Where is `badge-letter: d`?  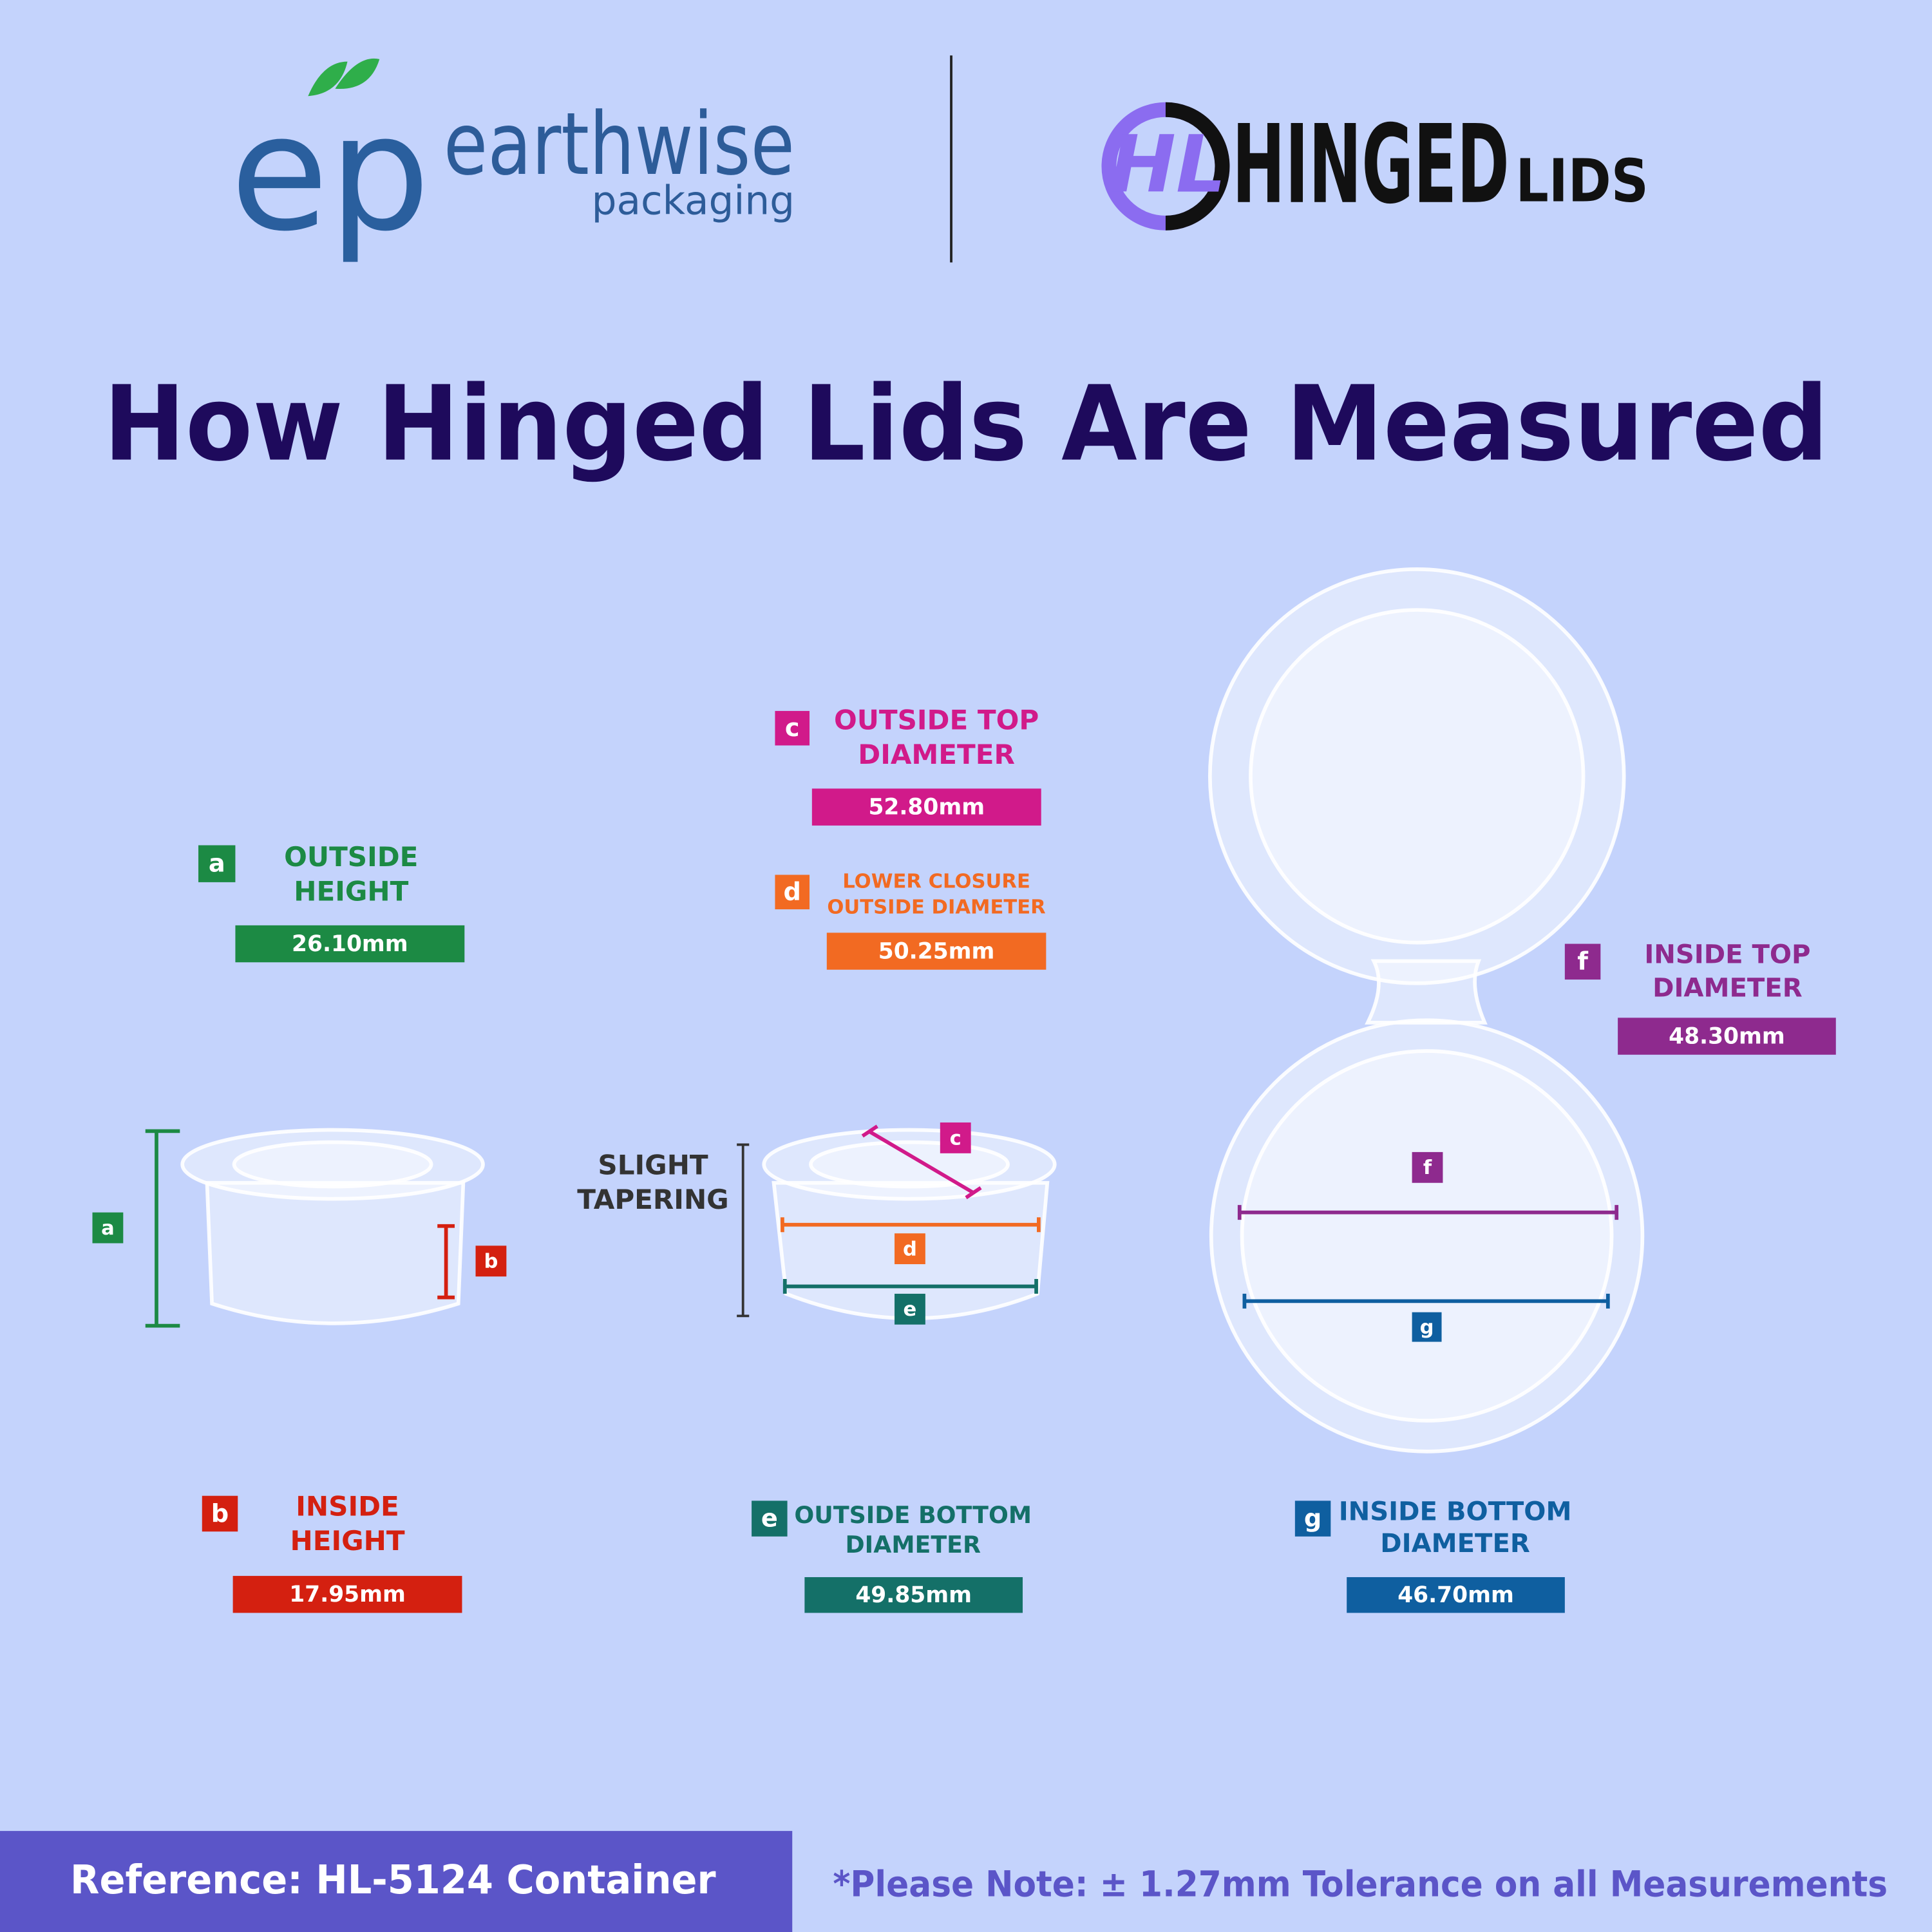
badge-letter: d is located at coordinates (792, 892).